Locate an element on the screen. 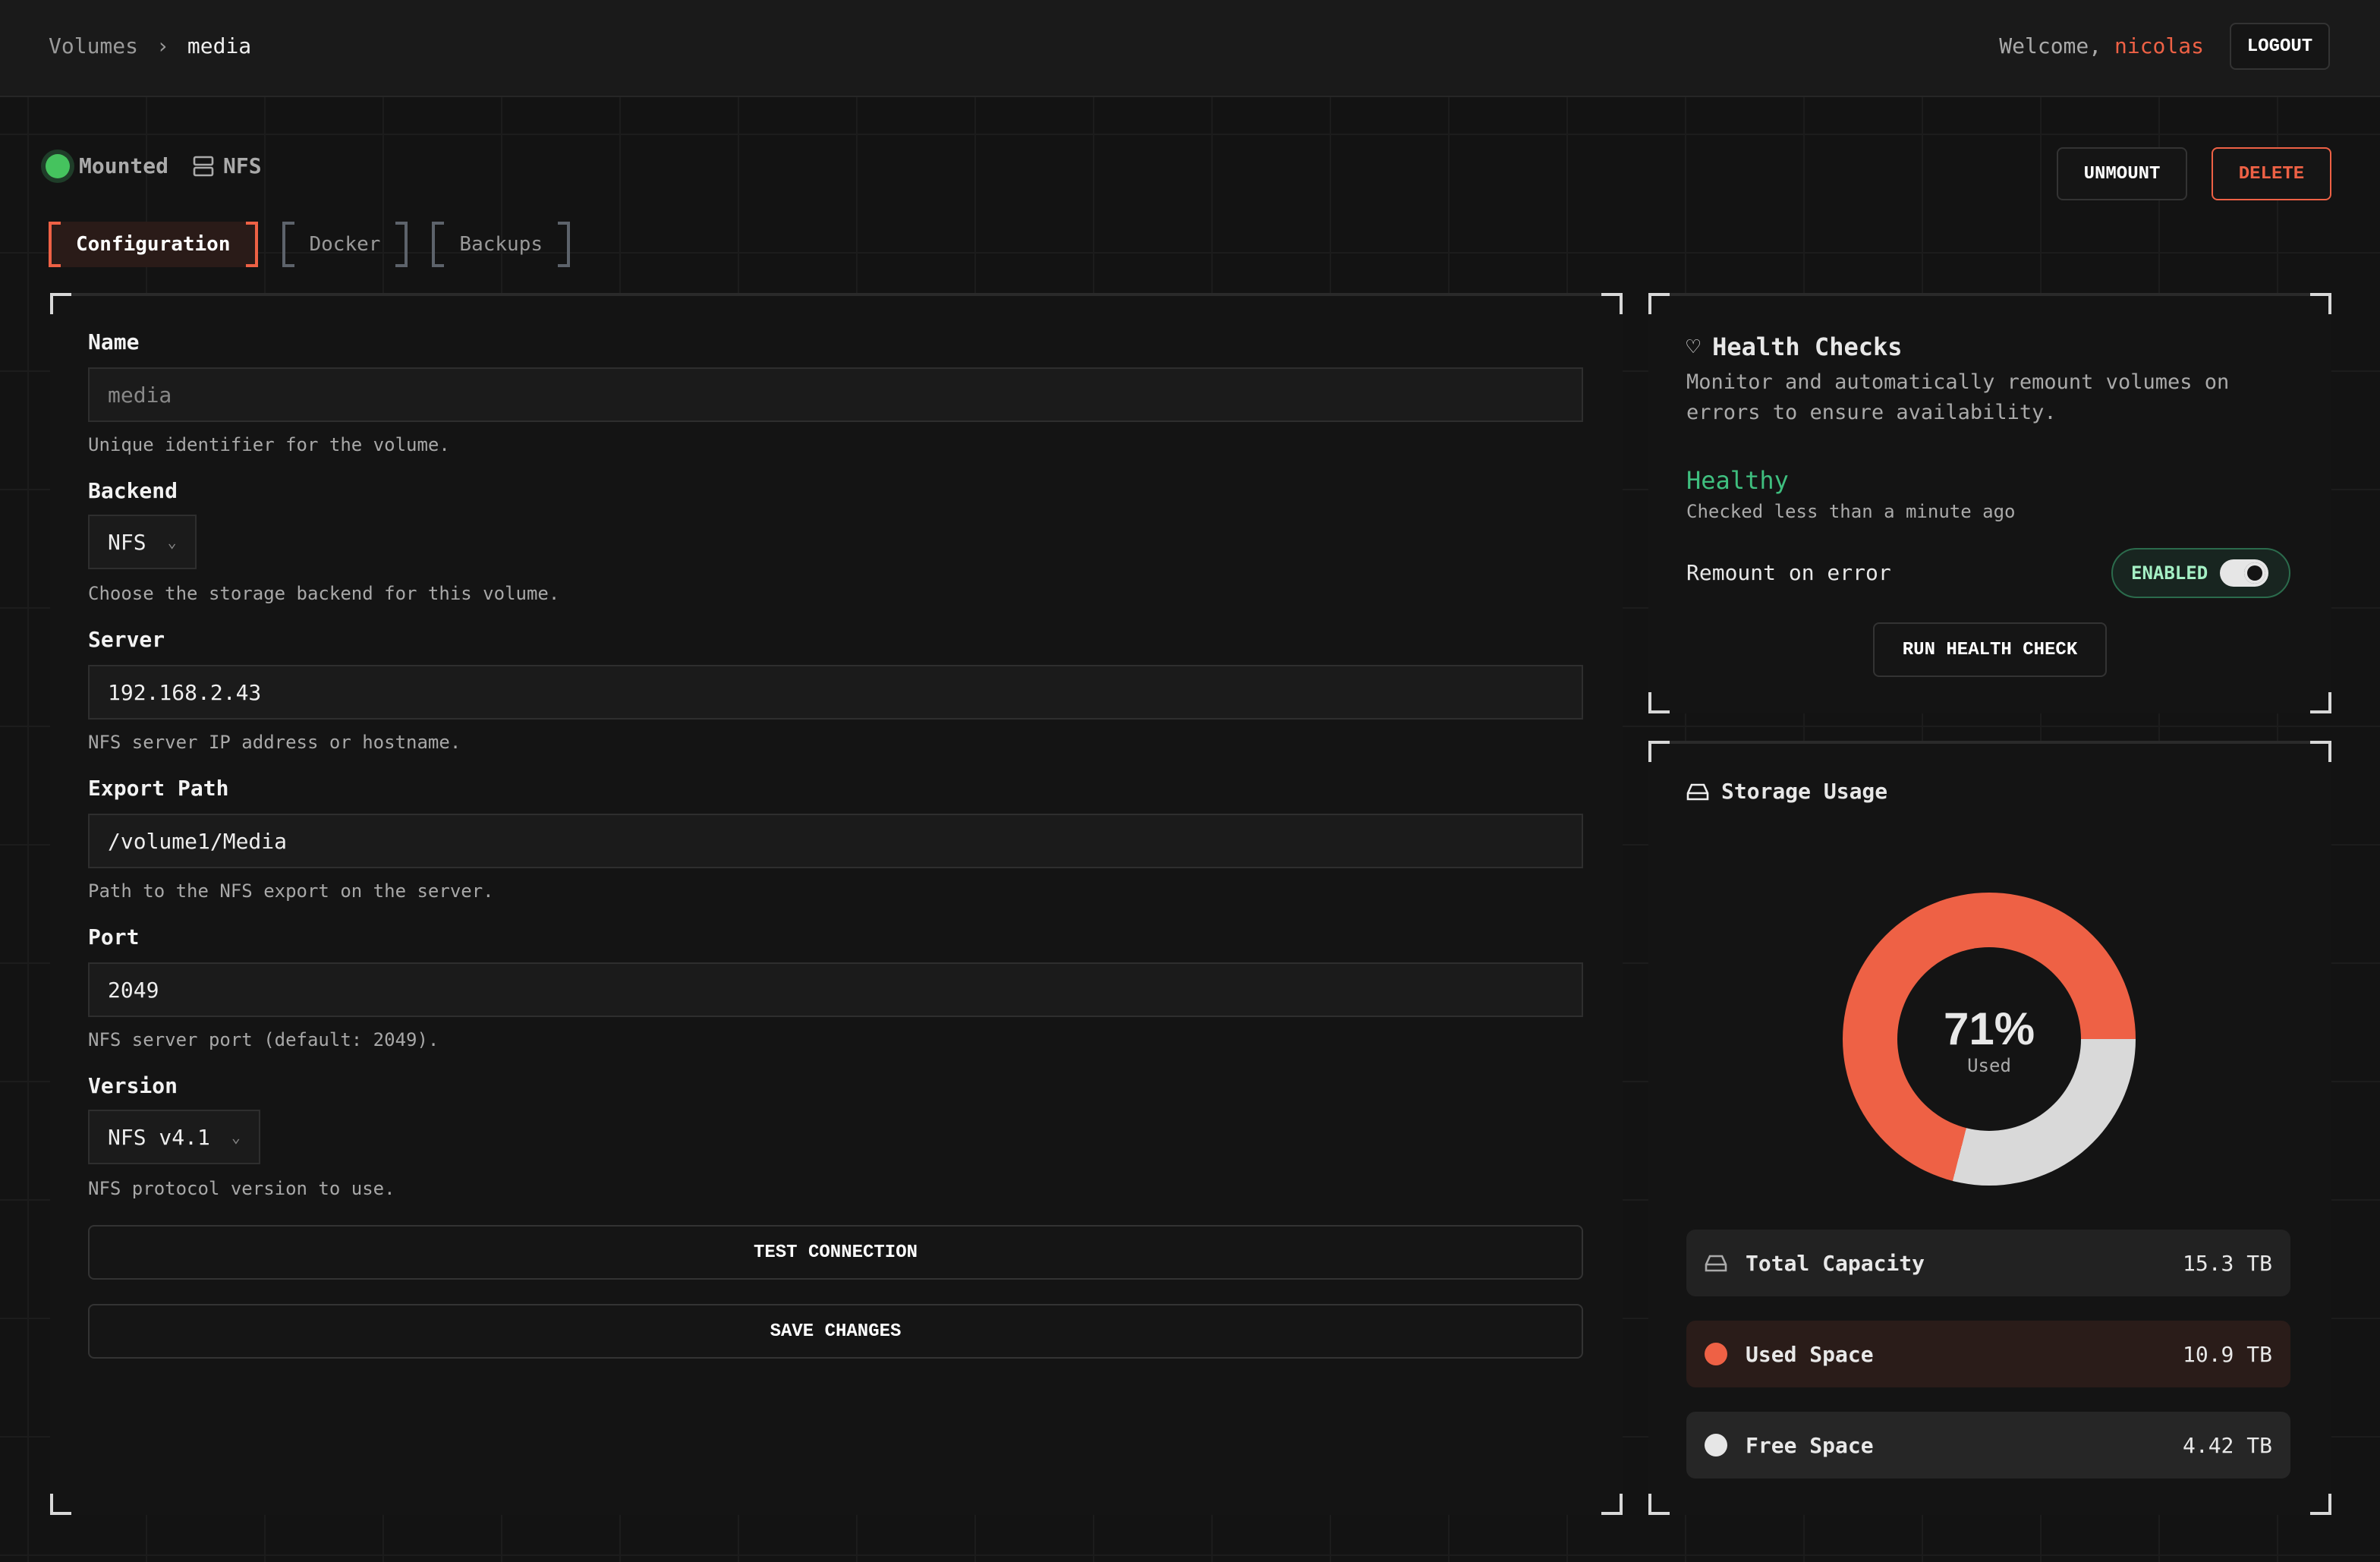 This screenshot has height=1562, width=2380. backend-select: NFS ⌄ is located at coordinates (142, 542).